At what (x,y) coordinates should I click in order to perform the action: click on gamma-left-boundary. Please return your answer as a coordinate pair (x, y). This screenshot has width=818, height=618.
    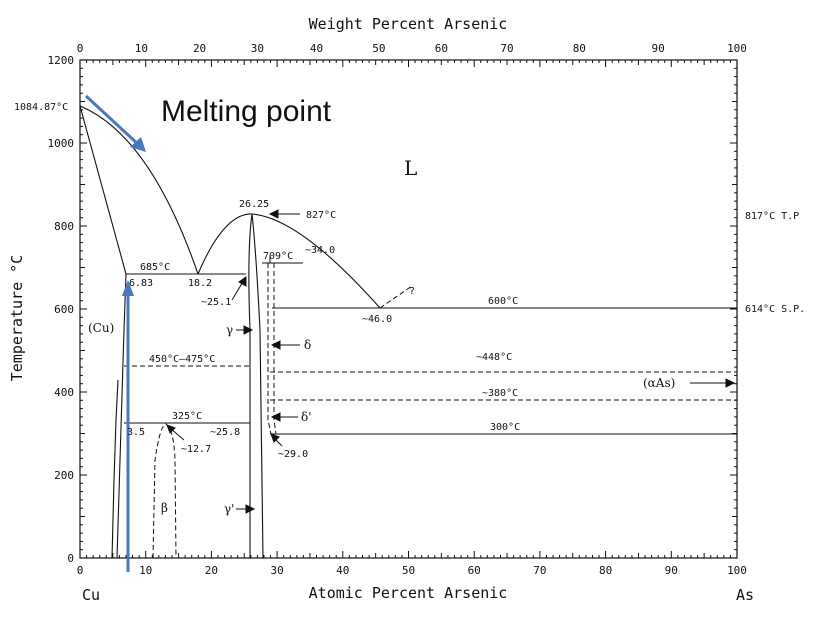
    Looking at the image, I should click on (250, 385).